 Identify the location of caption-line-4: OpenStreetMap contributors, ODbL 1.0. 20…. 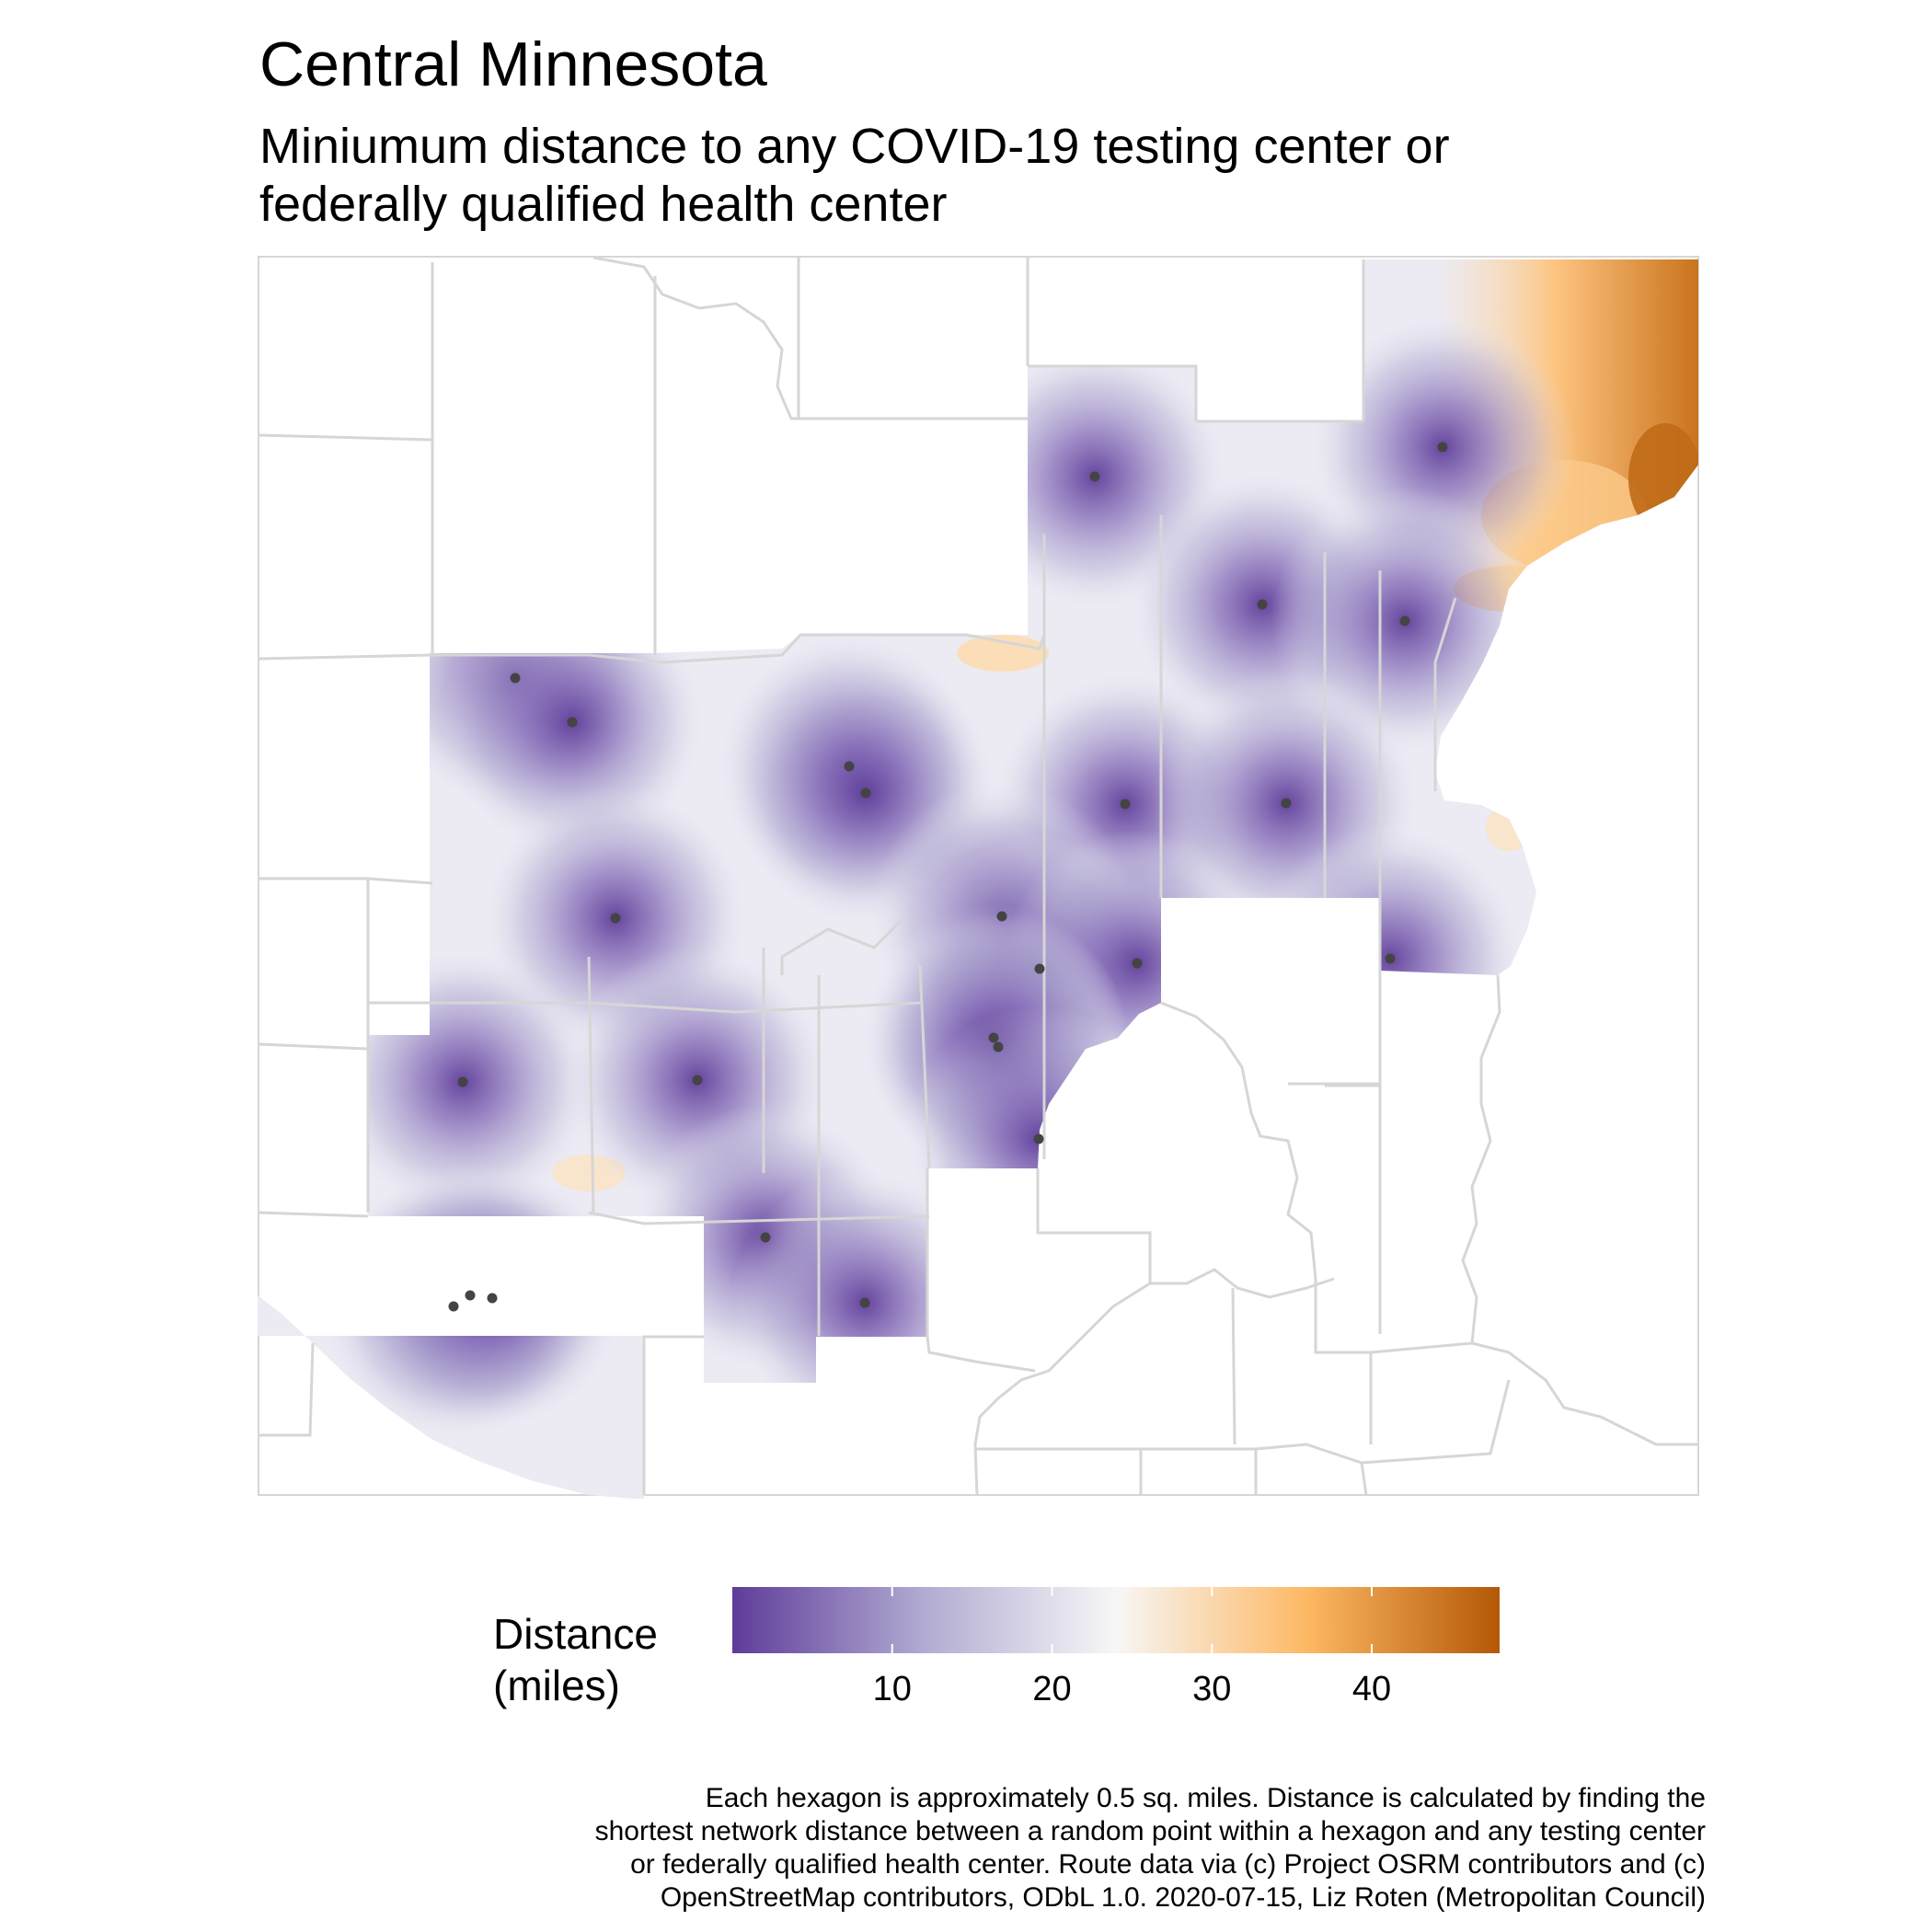
(1183, 1897).